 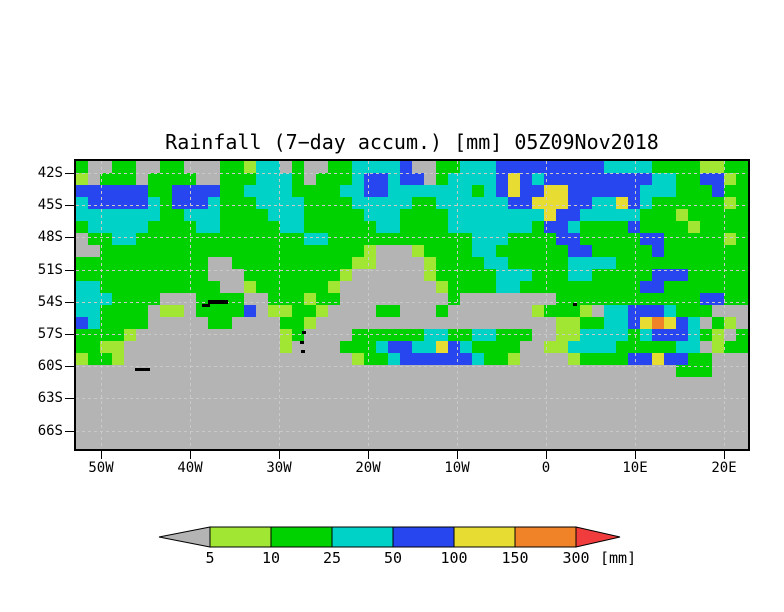 What do you see at coordinates (618, 558) in the screenshot?
I see `colorbar-units-label: [mm]` at bounding box center [618, 558].